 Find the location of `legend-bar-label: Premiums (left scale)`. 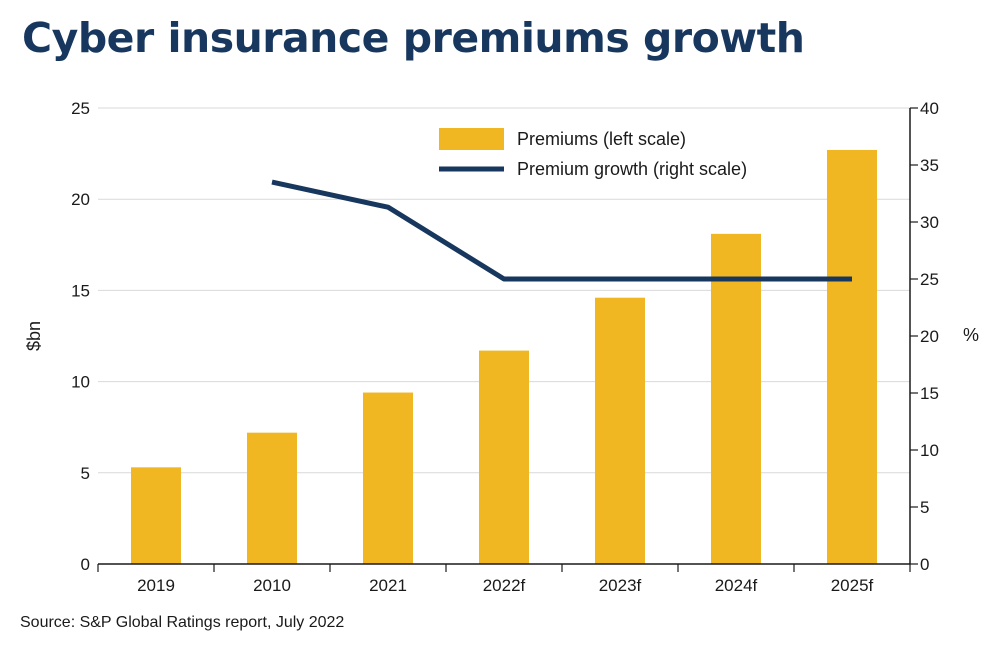

legend-bar-label: Premiums (left scale) is located at coordinates (601, 139).